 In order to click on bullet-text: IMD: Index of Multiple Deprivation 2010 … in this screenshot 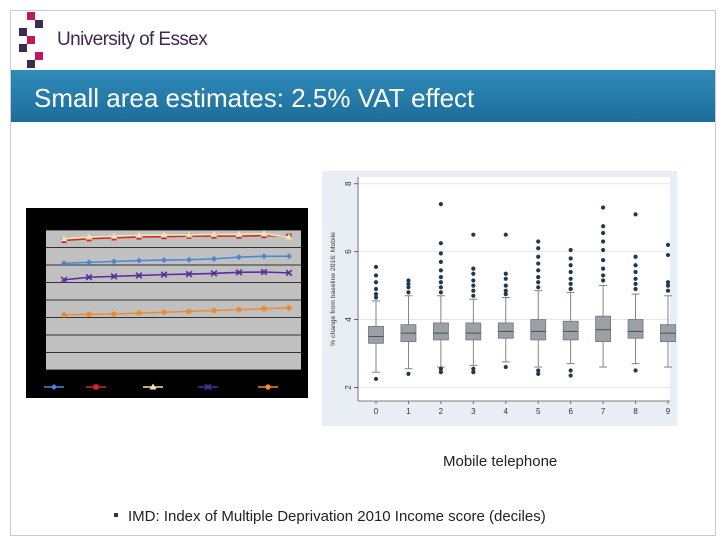, I will do `click(337, 516)`.